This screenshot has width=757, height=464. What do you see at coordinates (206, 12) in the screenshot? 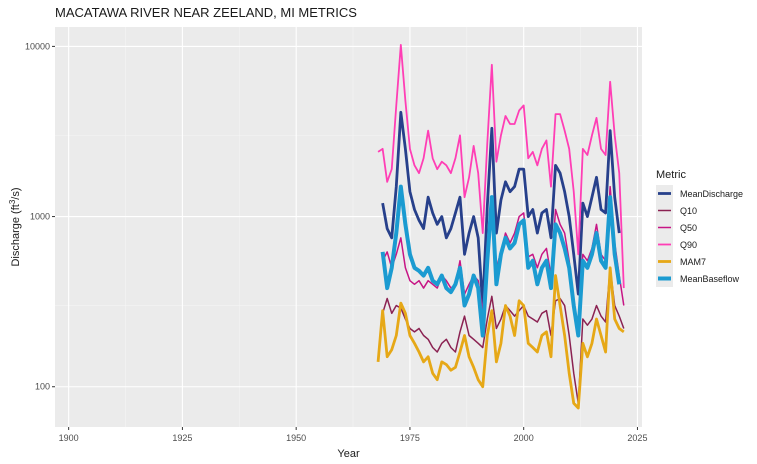
I see `chart-title: MACATAWA RIVER NEAR ZEELAND, MI METRICS` at bounding box center [206, 12].